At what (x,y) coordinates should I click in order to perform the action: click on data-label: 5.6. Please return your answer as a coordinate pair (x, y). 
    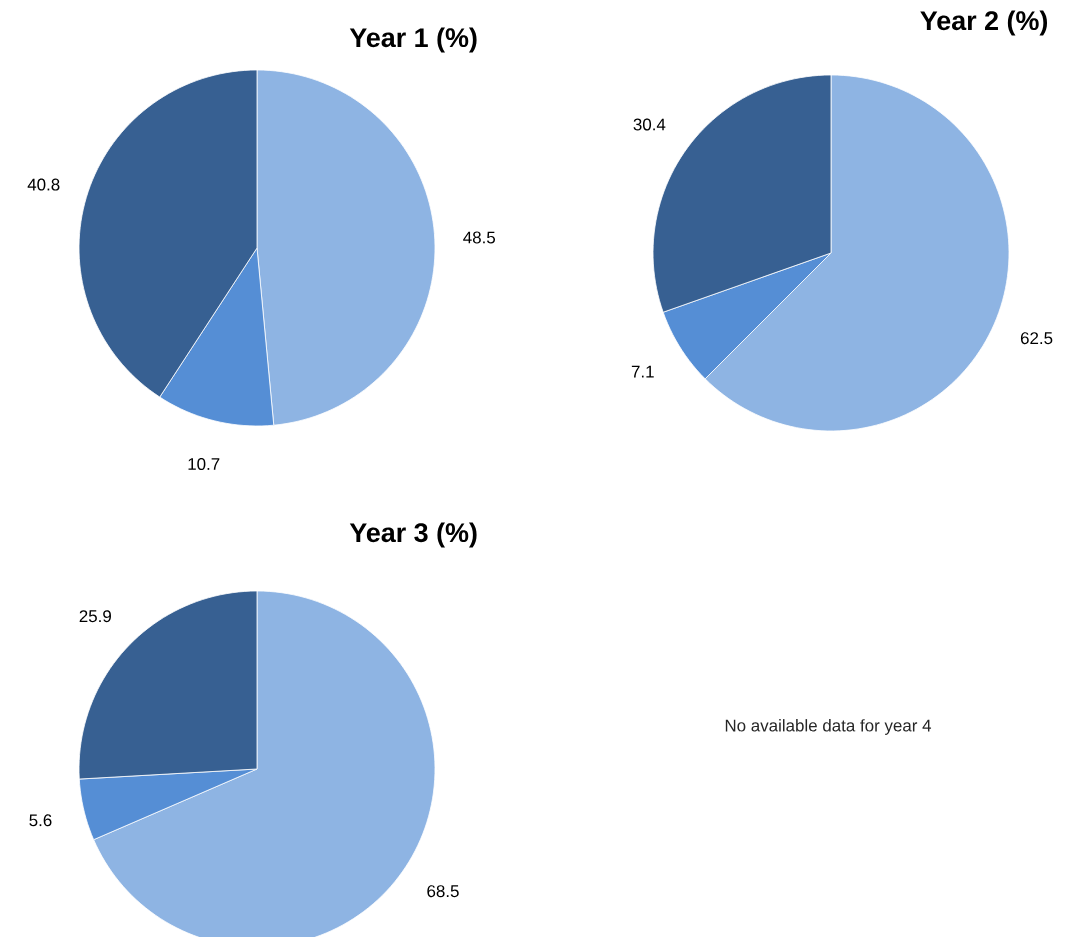
    Looking at the image, I should click on (40, 820).